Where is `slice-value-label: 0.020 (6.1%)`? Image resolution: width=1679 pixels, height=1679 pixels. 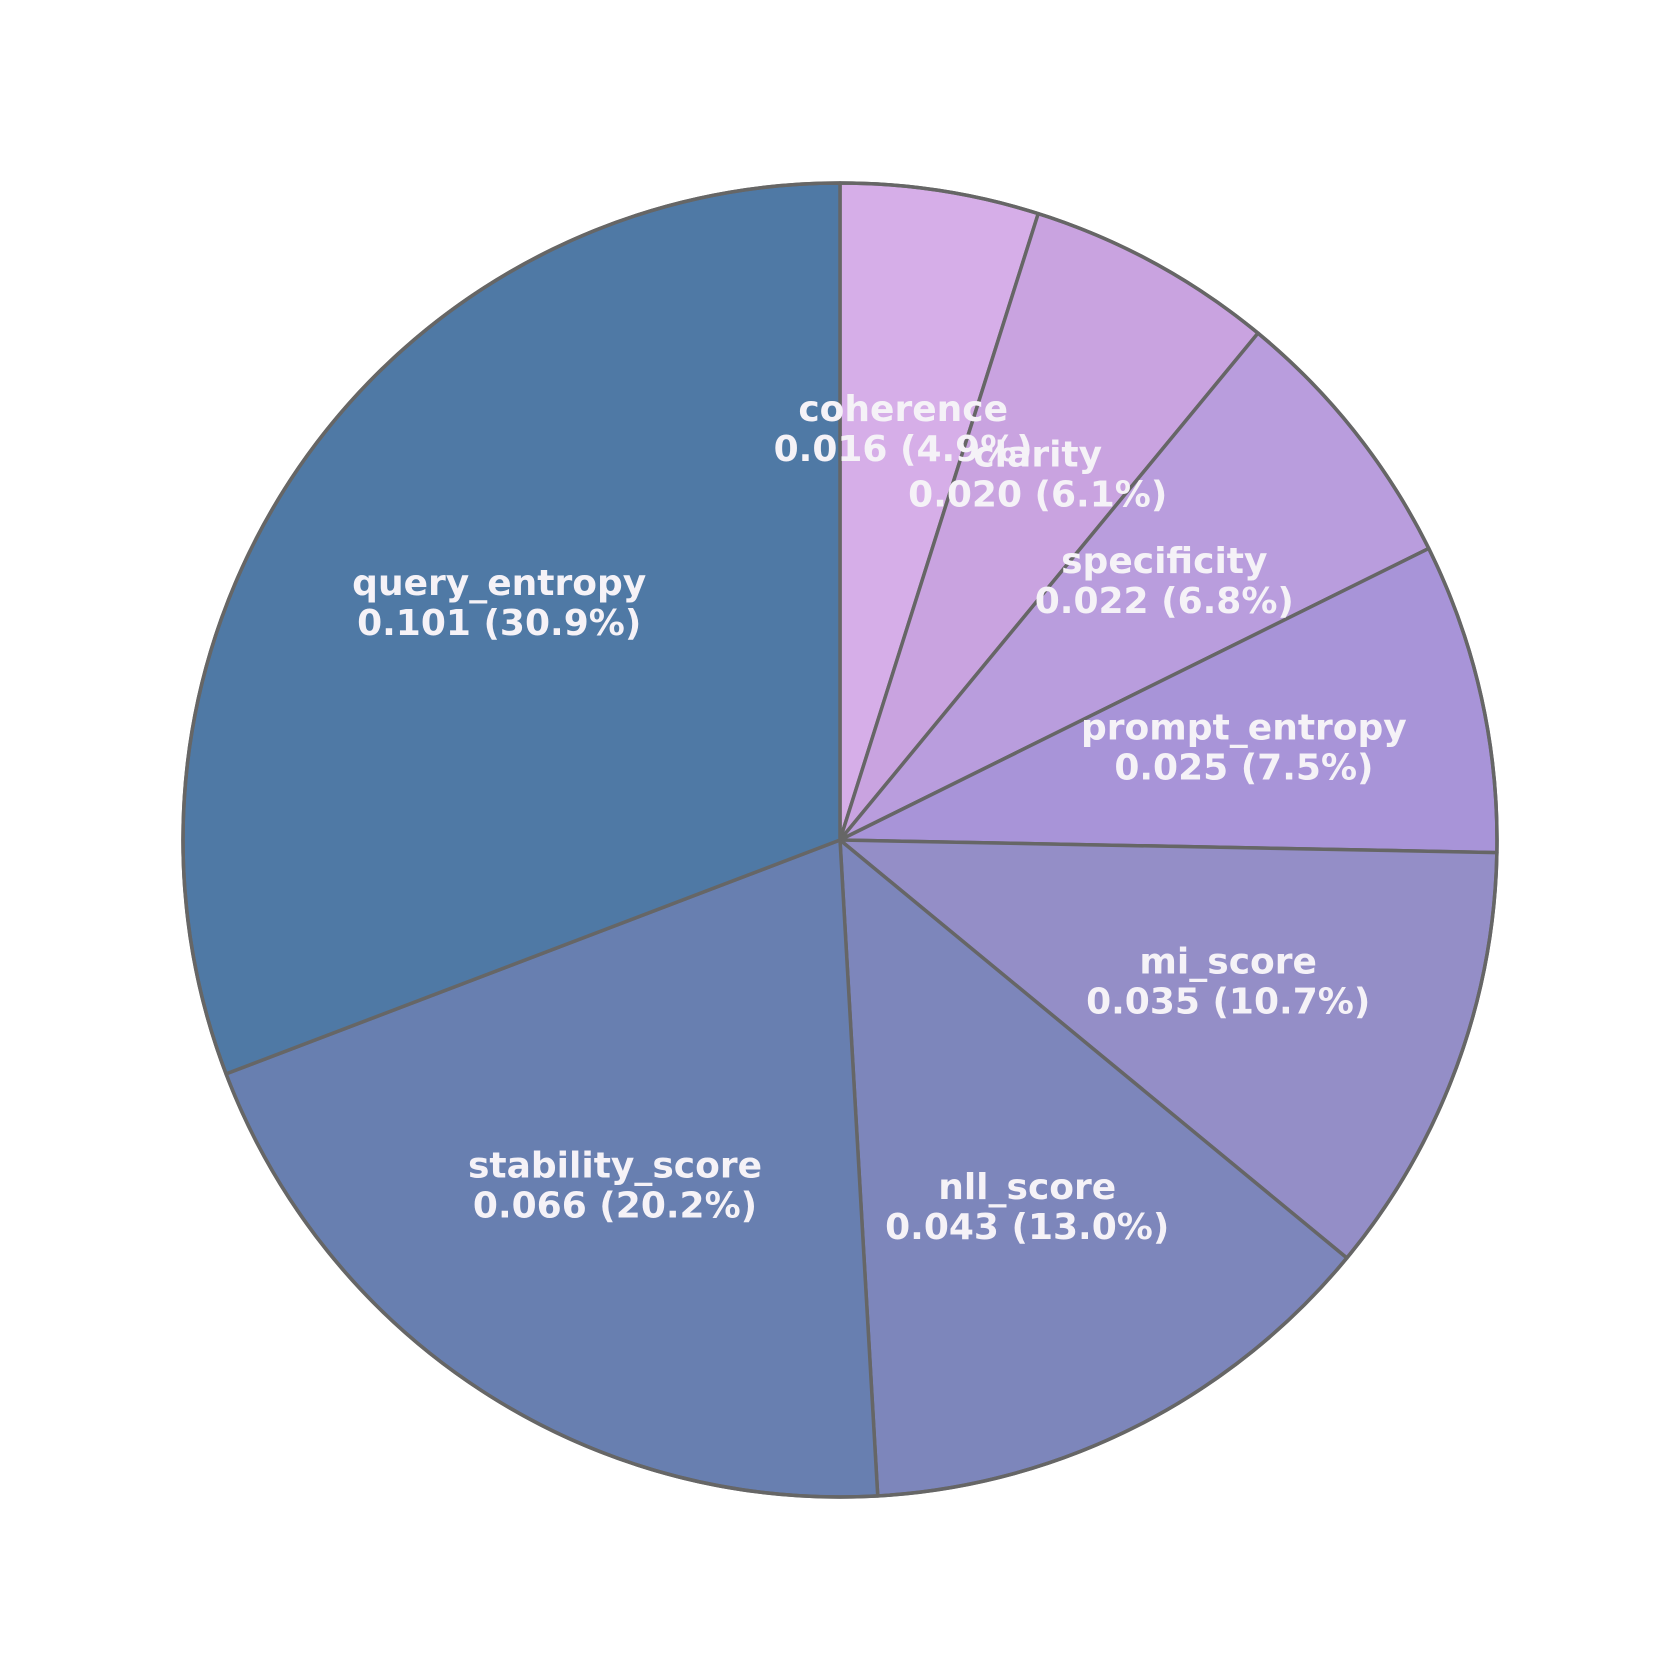 slice-value-label: 0.020 (6.1%) is located at coordinates (1037, 494).